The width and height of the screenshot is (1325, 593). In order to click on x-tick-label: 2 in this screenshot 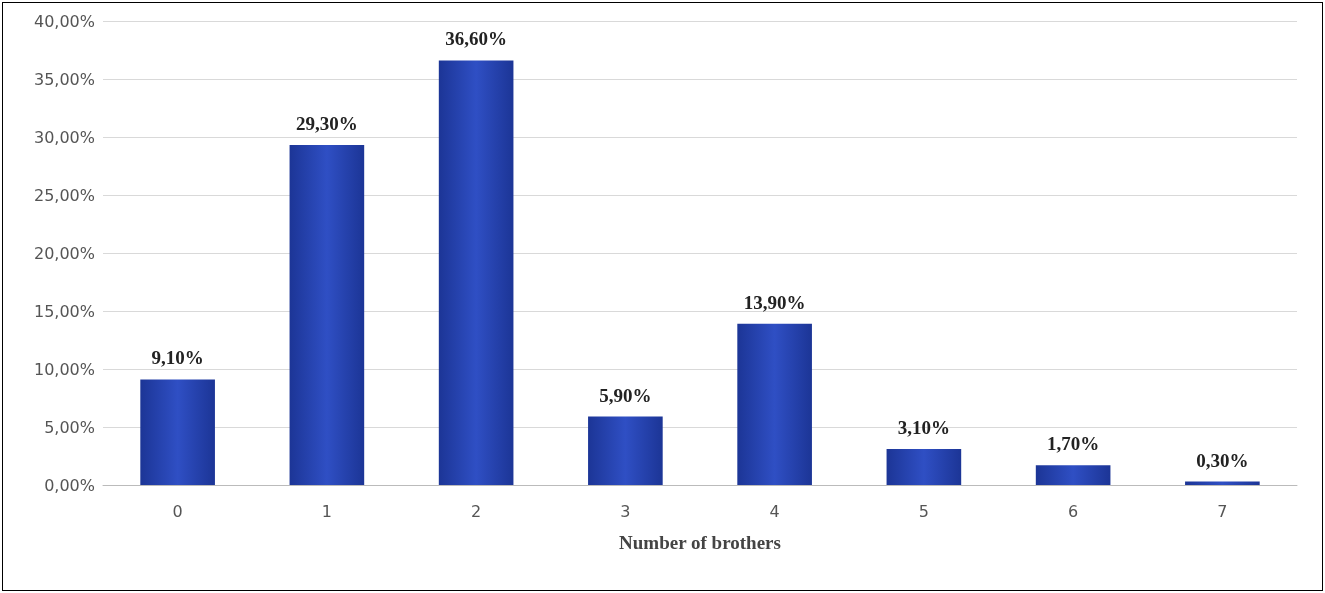, I will do `click(476, 511)`.